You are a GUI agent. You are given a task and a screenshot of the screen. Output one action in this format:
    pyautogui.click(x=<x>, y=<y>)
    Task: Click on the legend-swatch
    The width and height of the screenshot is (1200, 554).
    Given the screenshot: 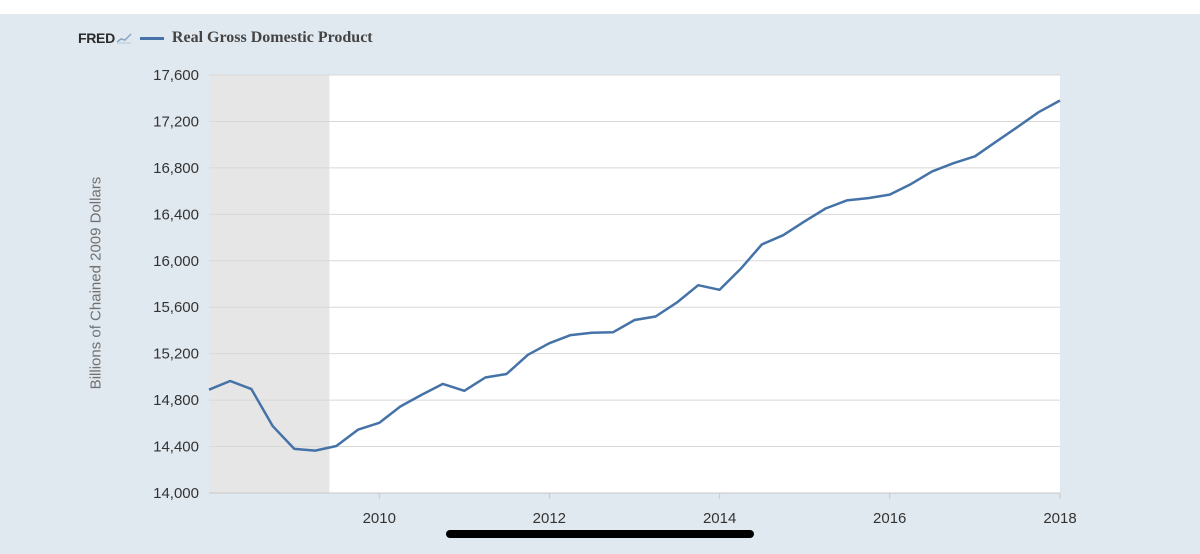 What is the action you would take?
    pyautogui.click(x=151, y=38)
    